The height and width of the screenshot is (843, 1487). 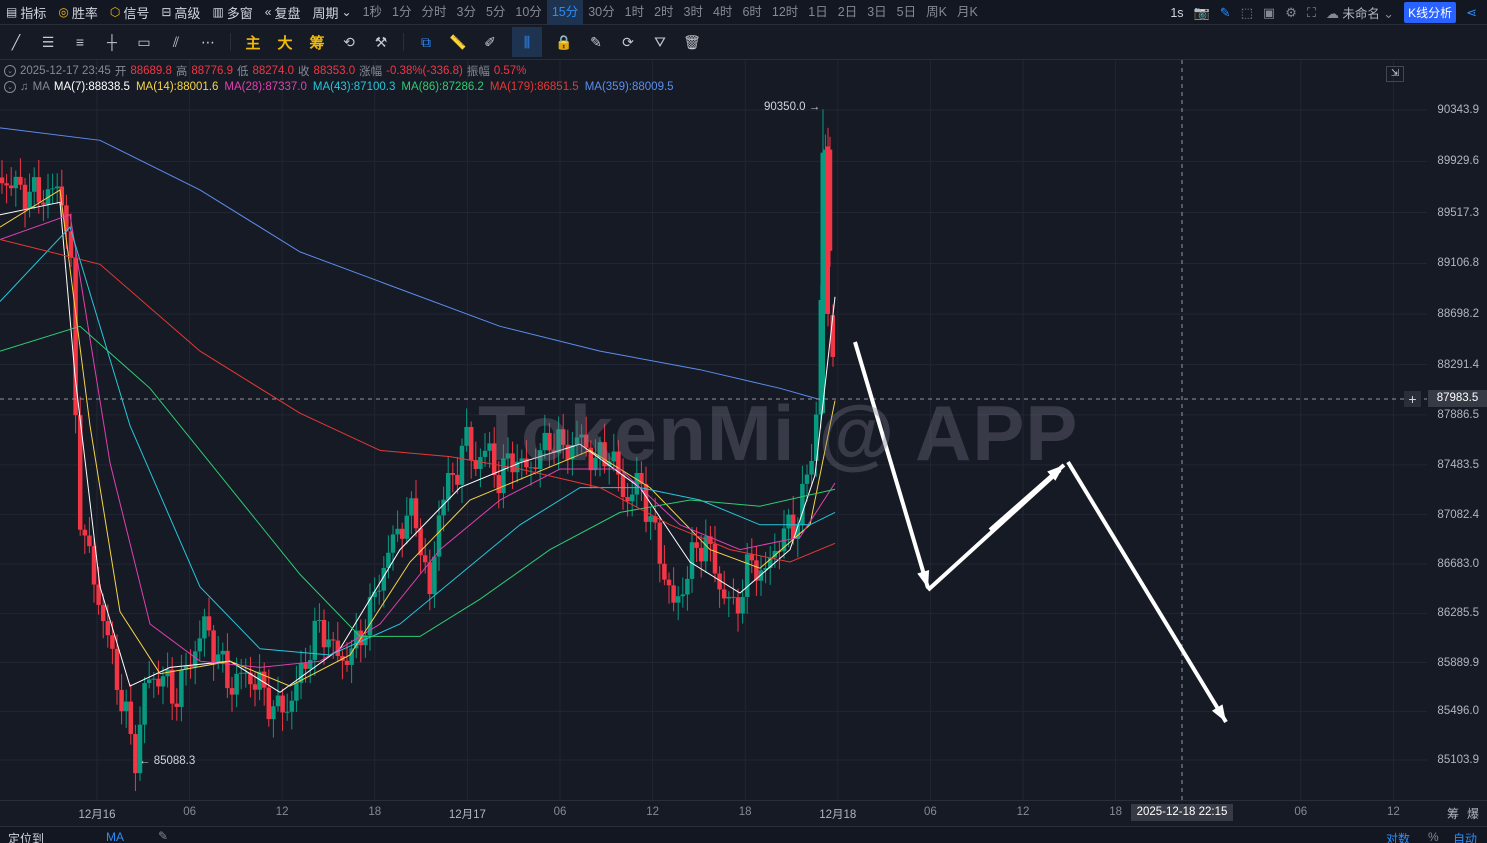 I want to click on period-11: 4时, so click(x=722, y=11).